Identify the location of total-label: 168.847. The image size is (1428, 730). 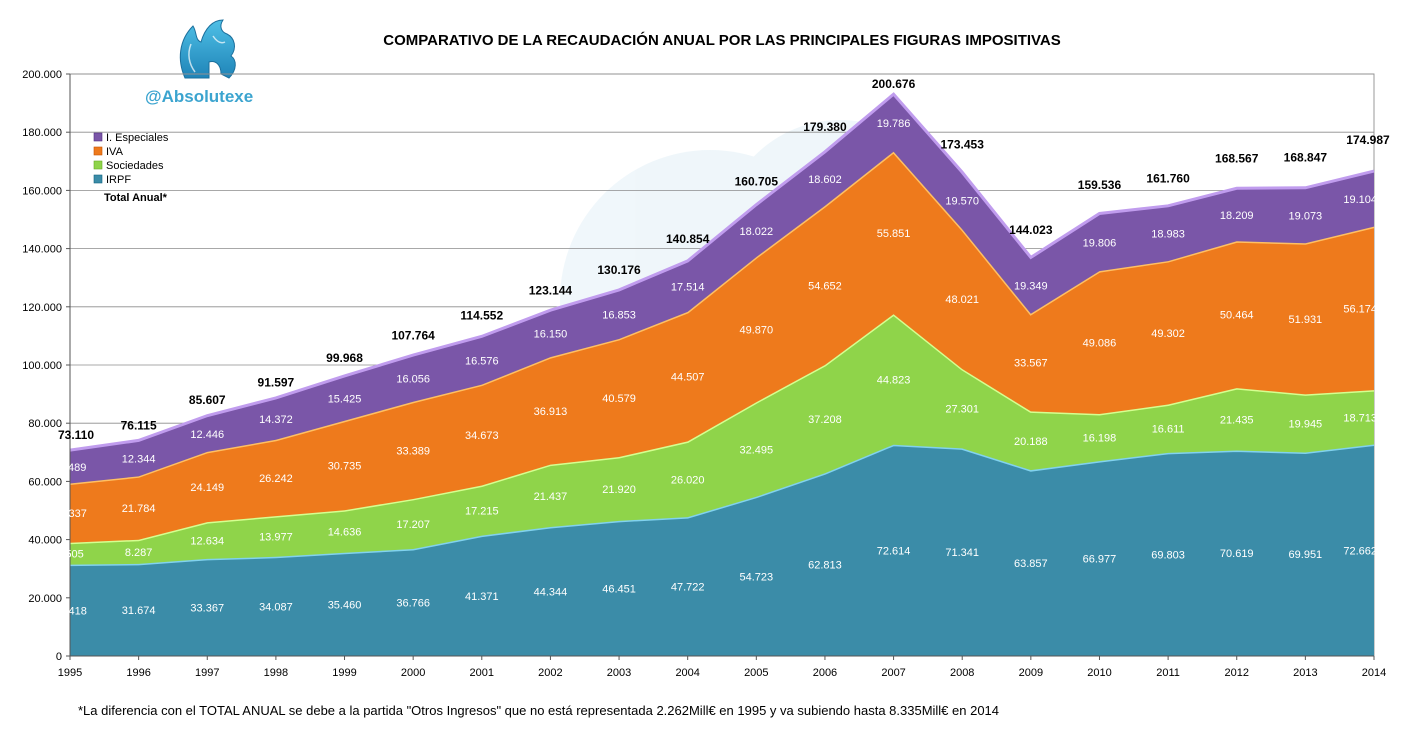
(1306, 158).